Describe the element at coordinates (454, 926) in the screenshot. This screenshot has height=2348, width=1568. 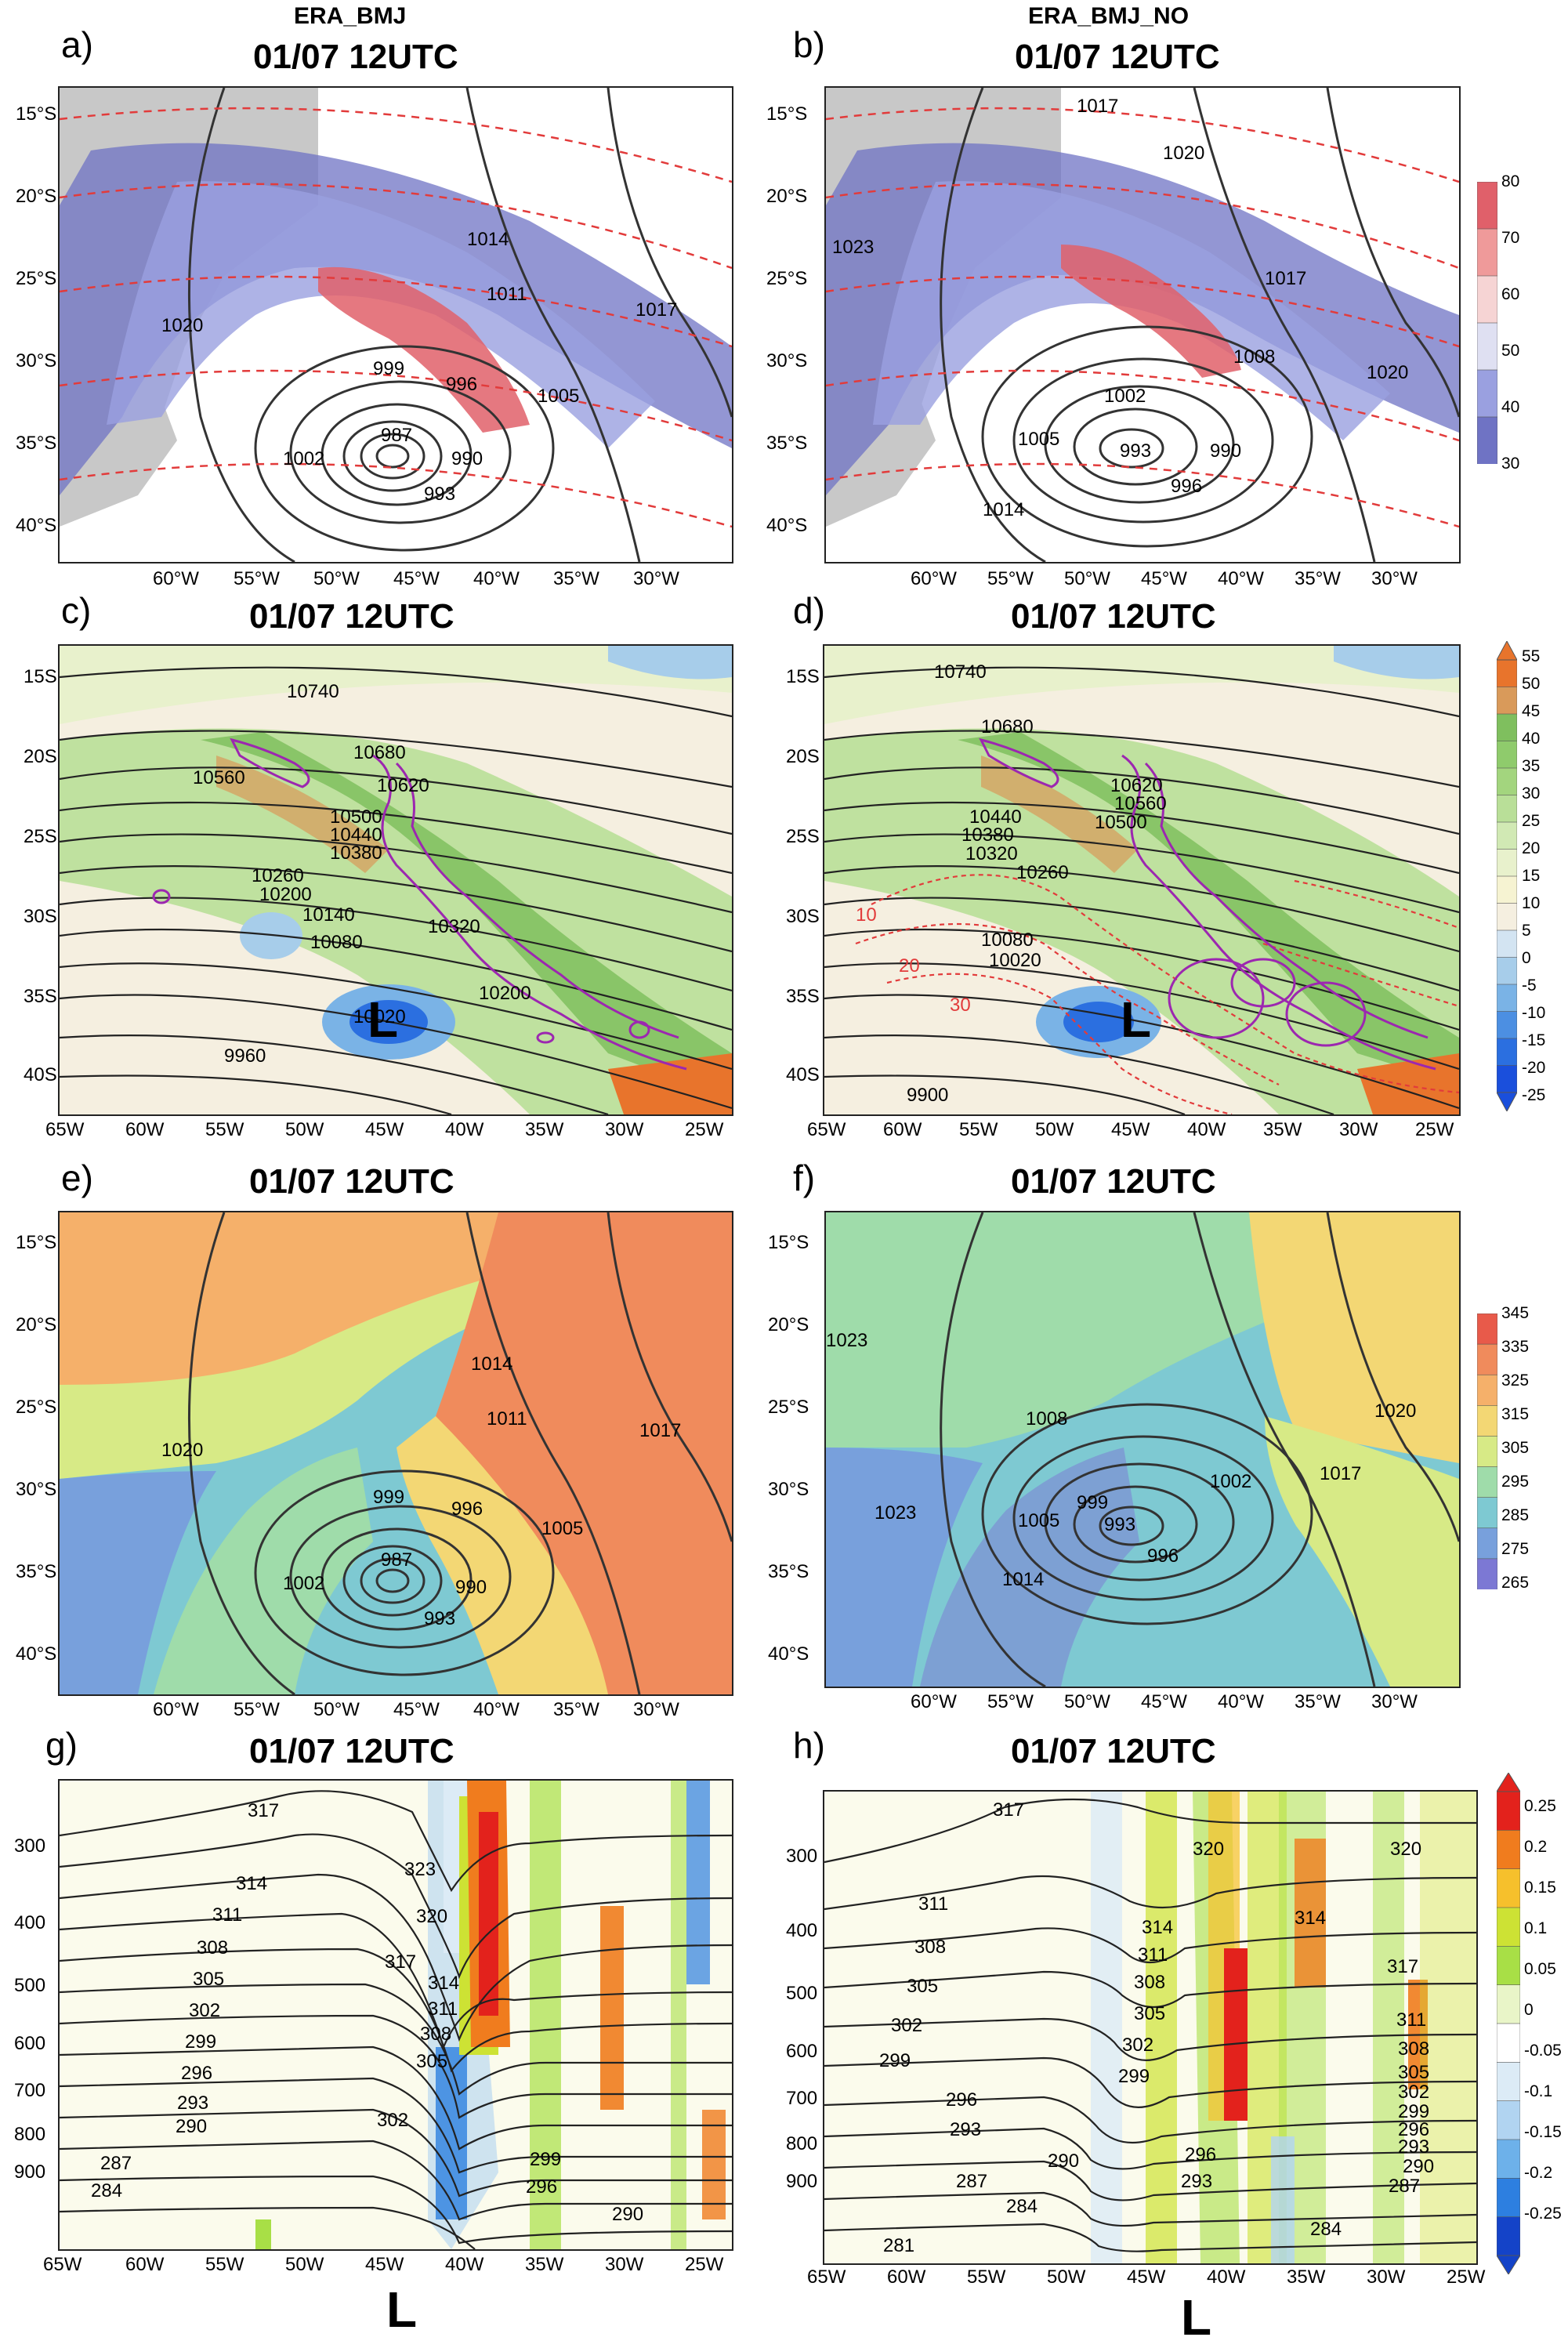
I see `contour-label: 10320` at that location.